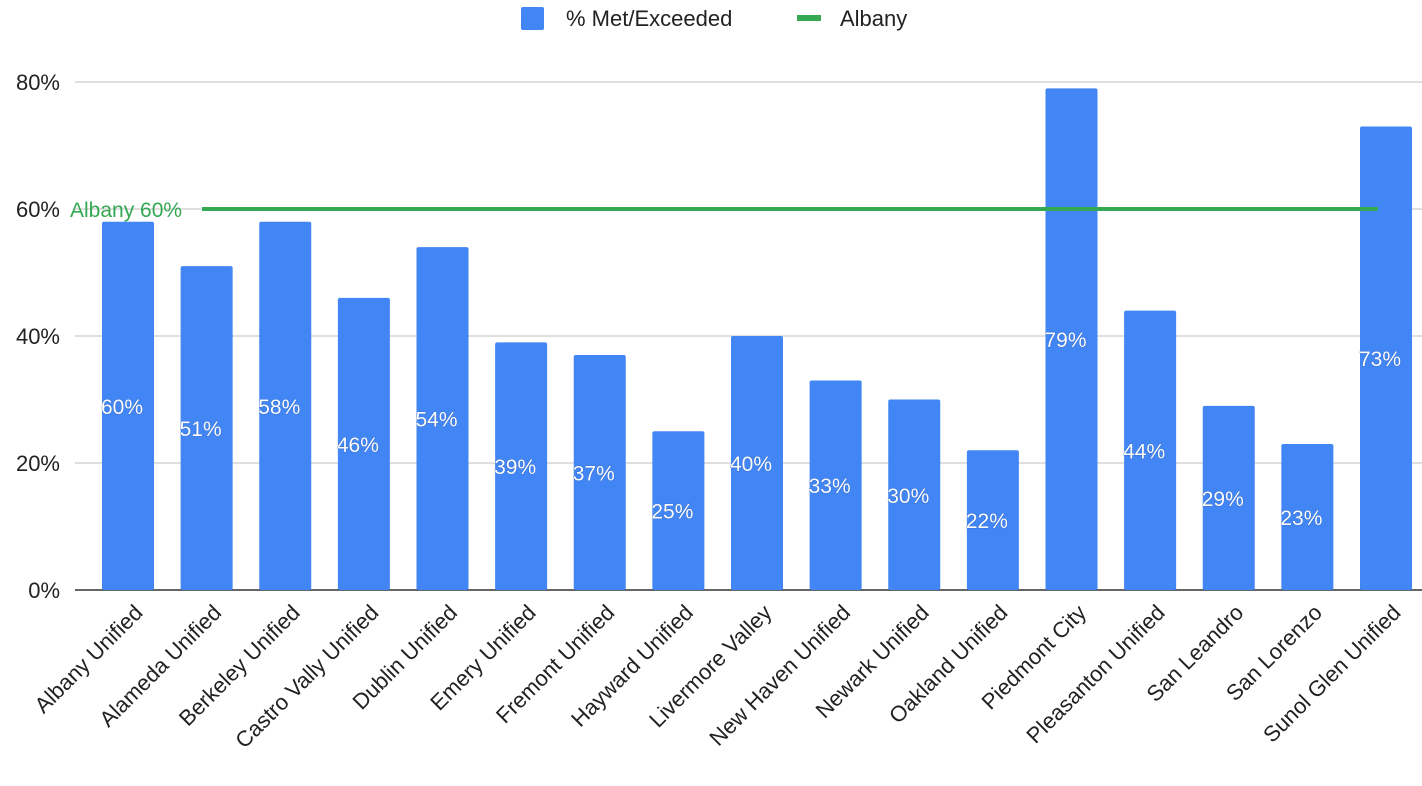  I want to click on x-tick-label: Sunol Glen Unified, so click(1331, 673).